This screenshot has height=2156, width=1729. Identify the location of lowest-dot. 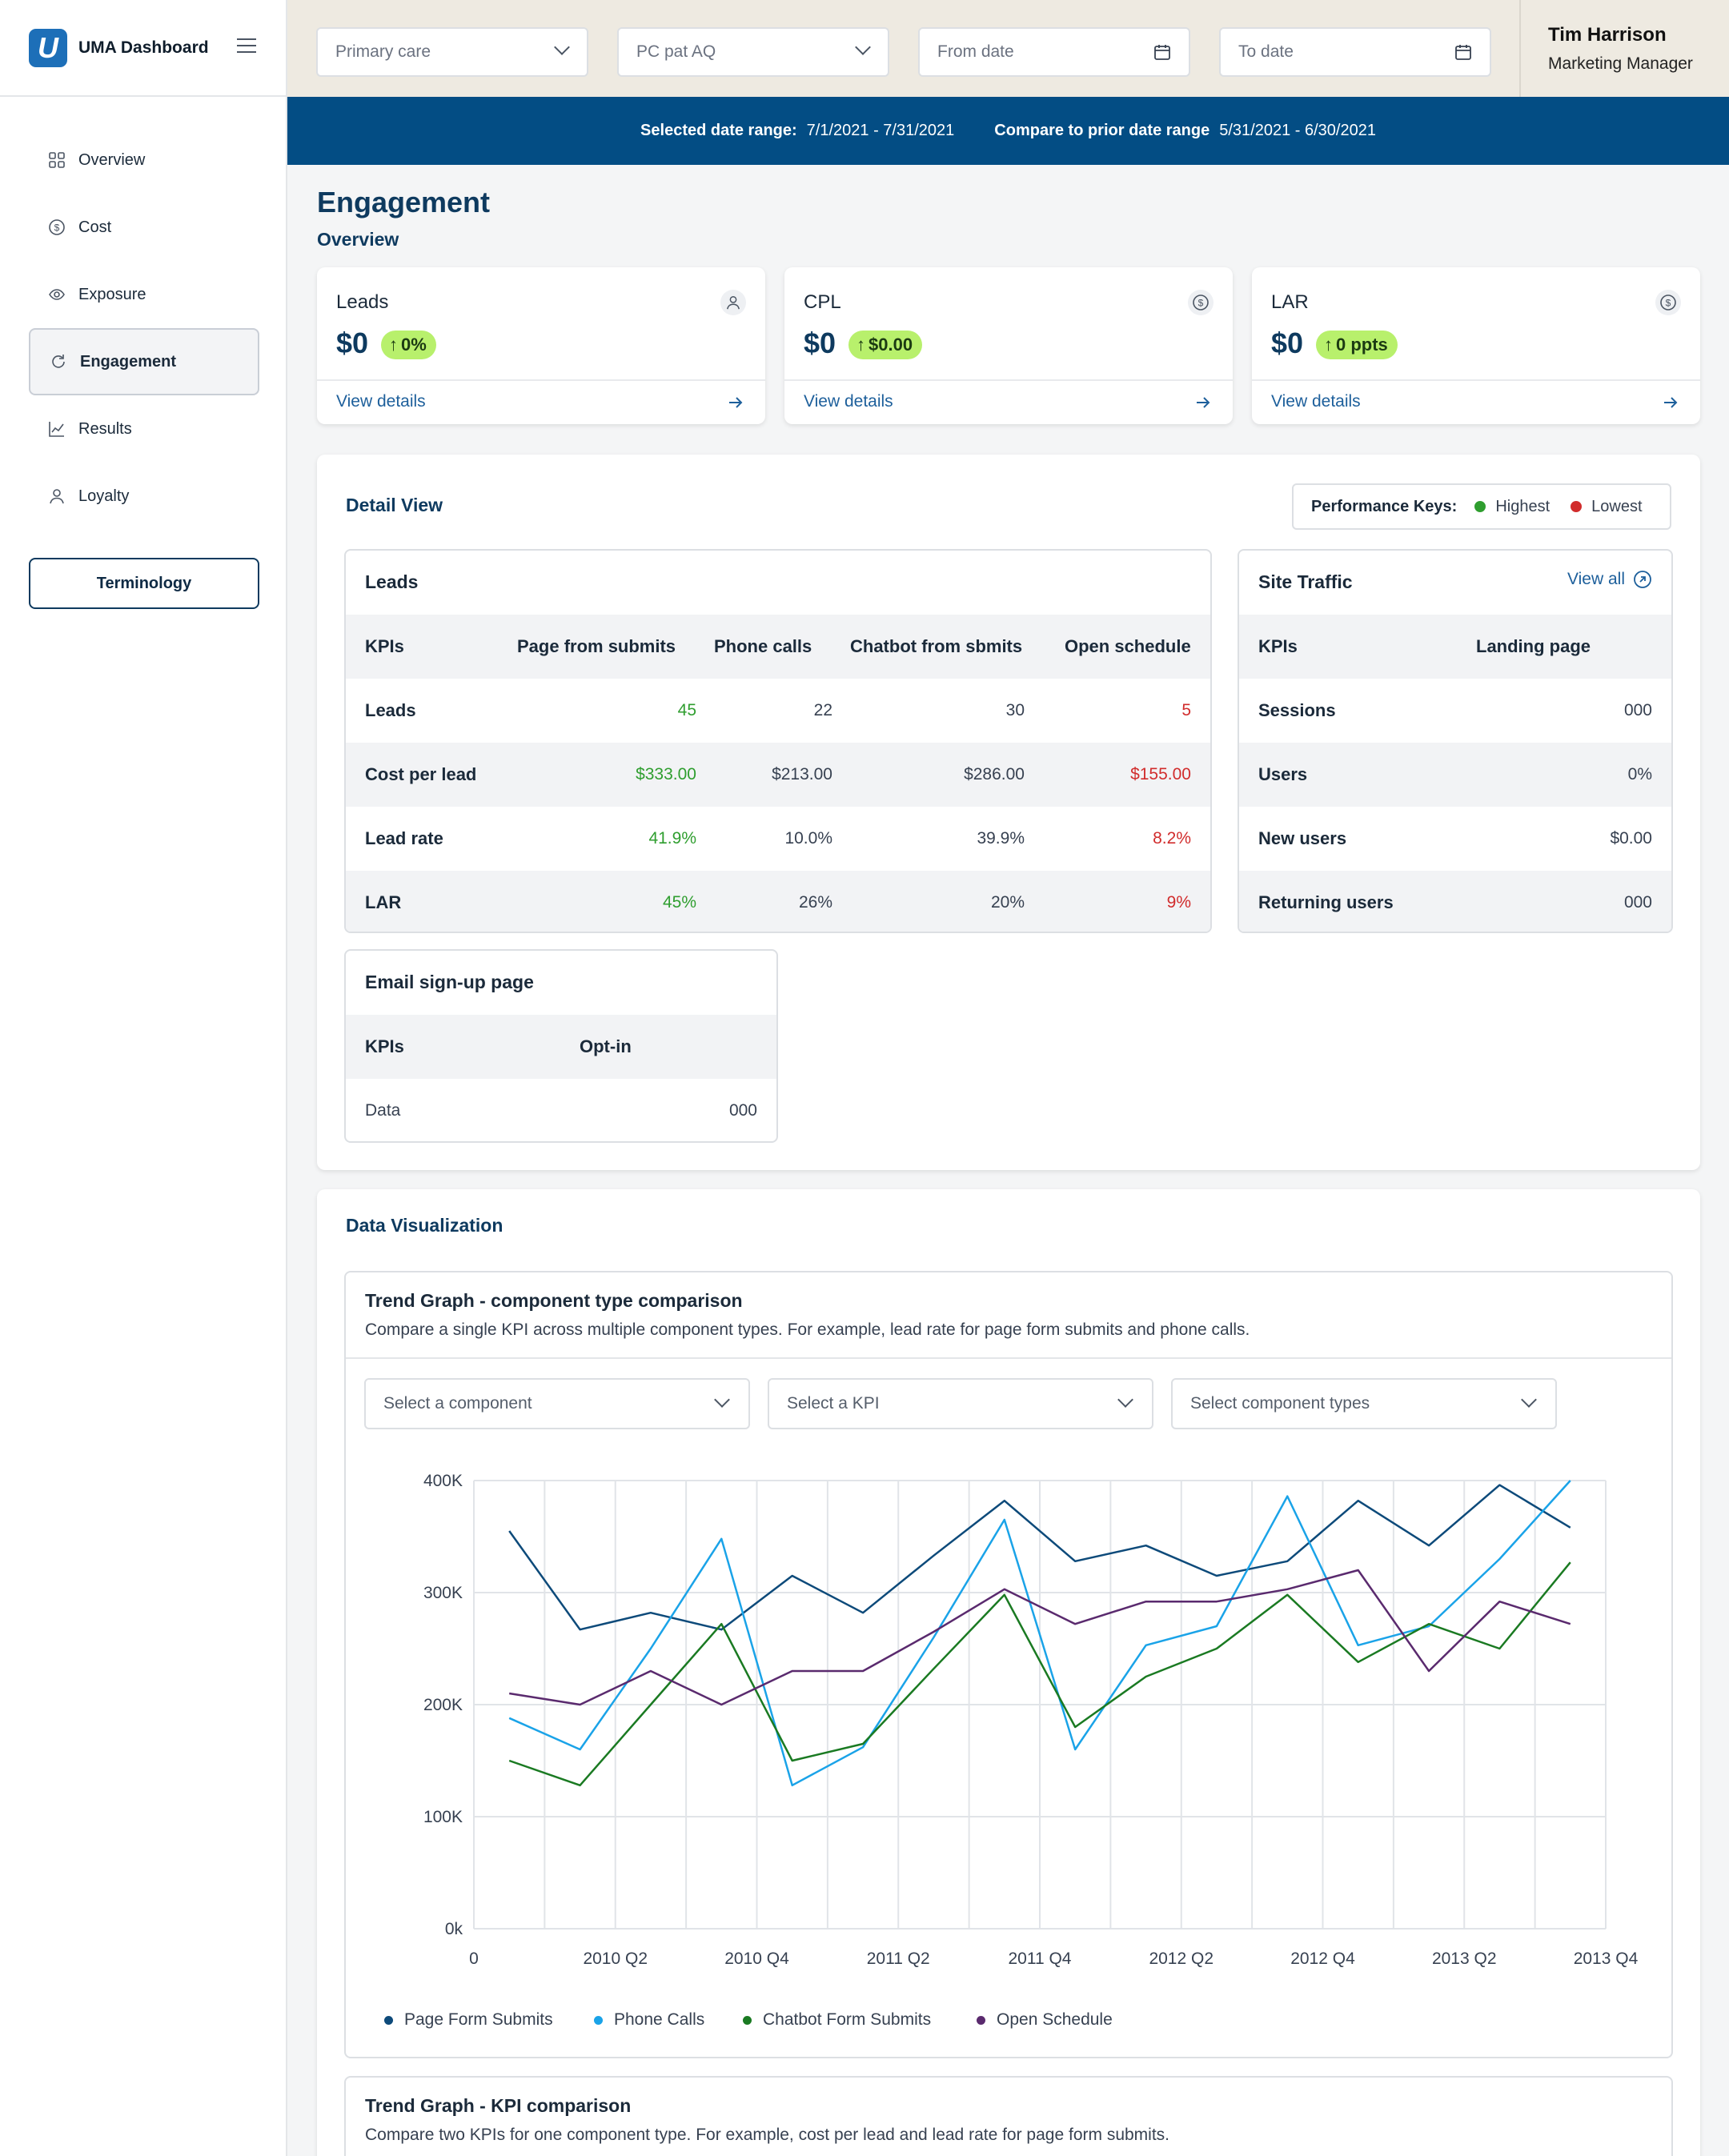
(1577, 506).